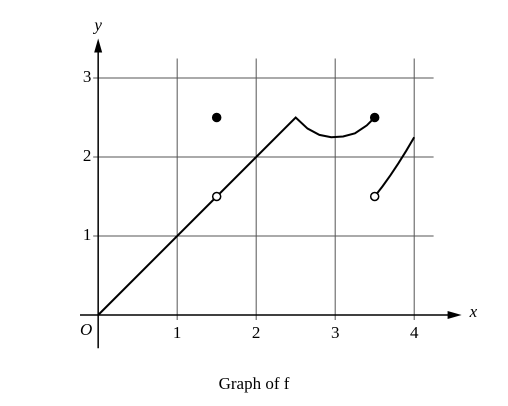 The width and height of the screenshot is (508, 406). I want to click on x-tick-label: 2, so click(256, 332).